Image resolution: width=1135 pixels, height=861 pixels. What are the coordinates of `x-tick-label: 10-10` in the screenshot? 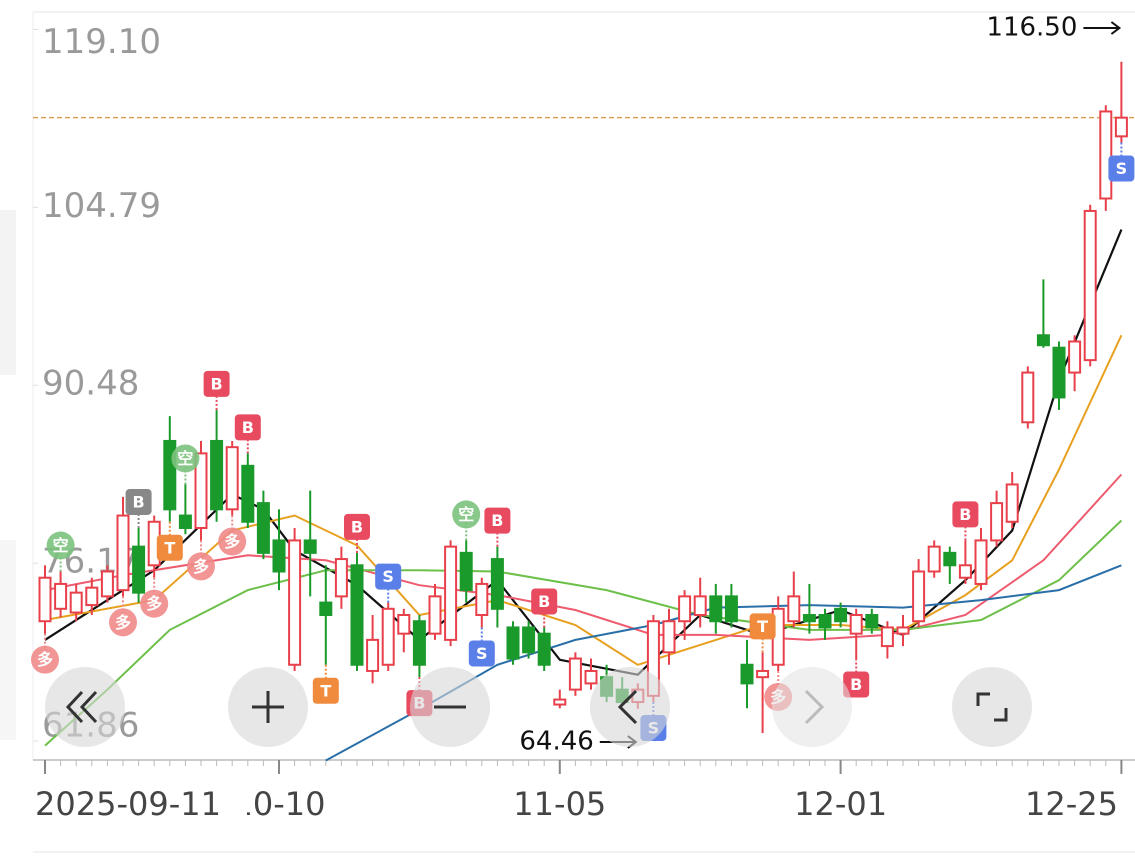 It's located at (279, 804).